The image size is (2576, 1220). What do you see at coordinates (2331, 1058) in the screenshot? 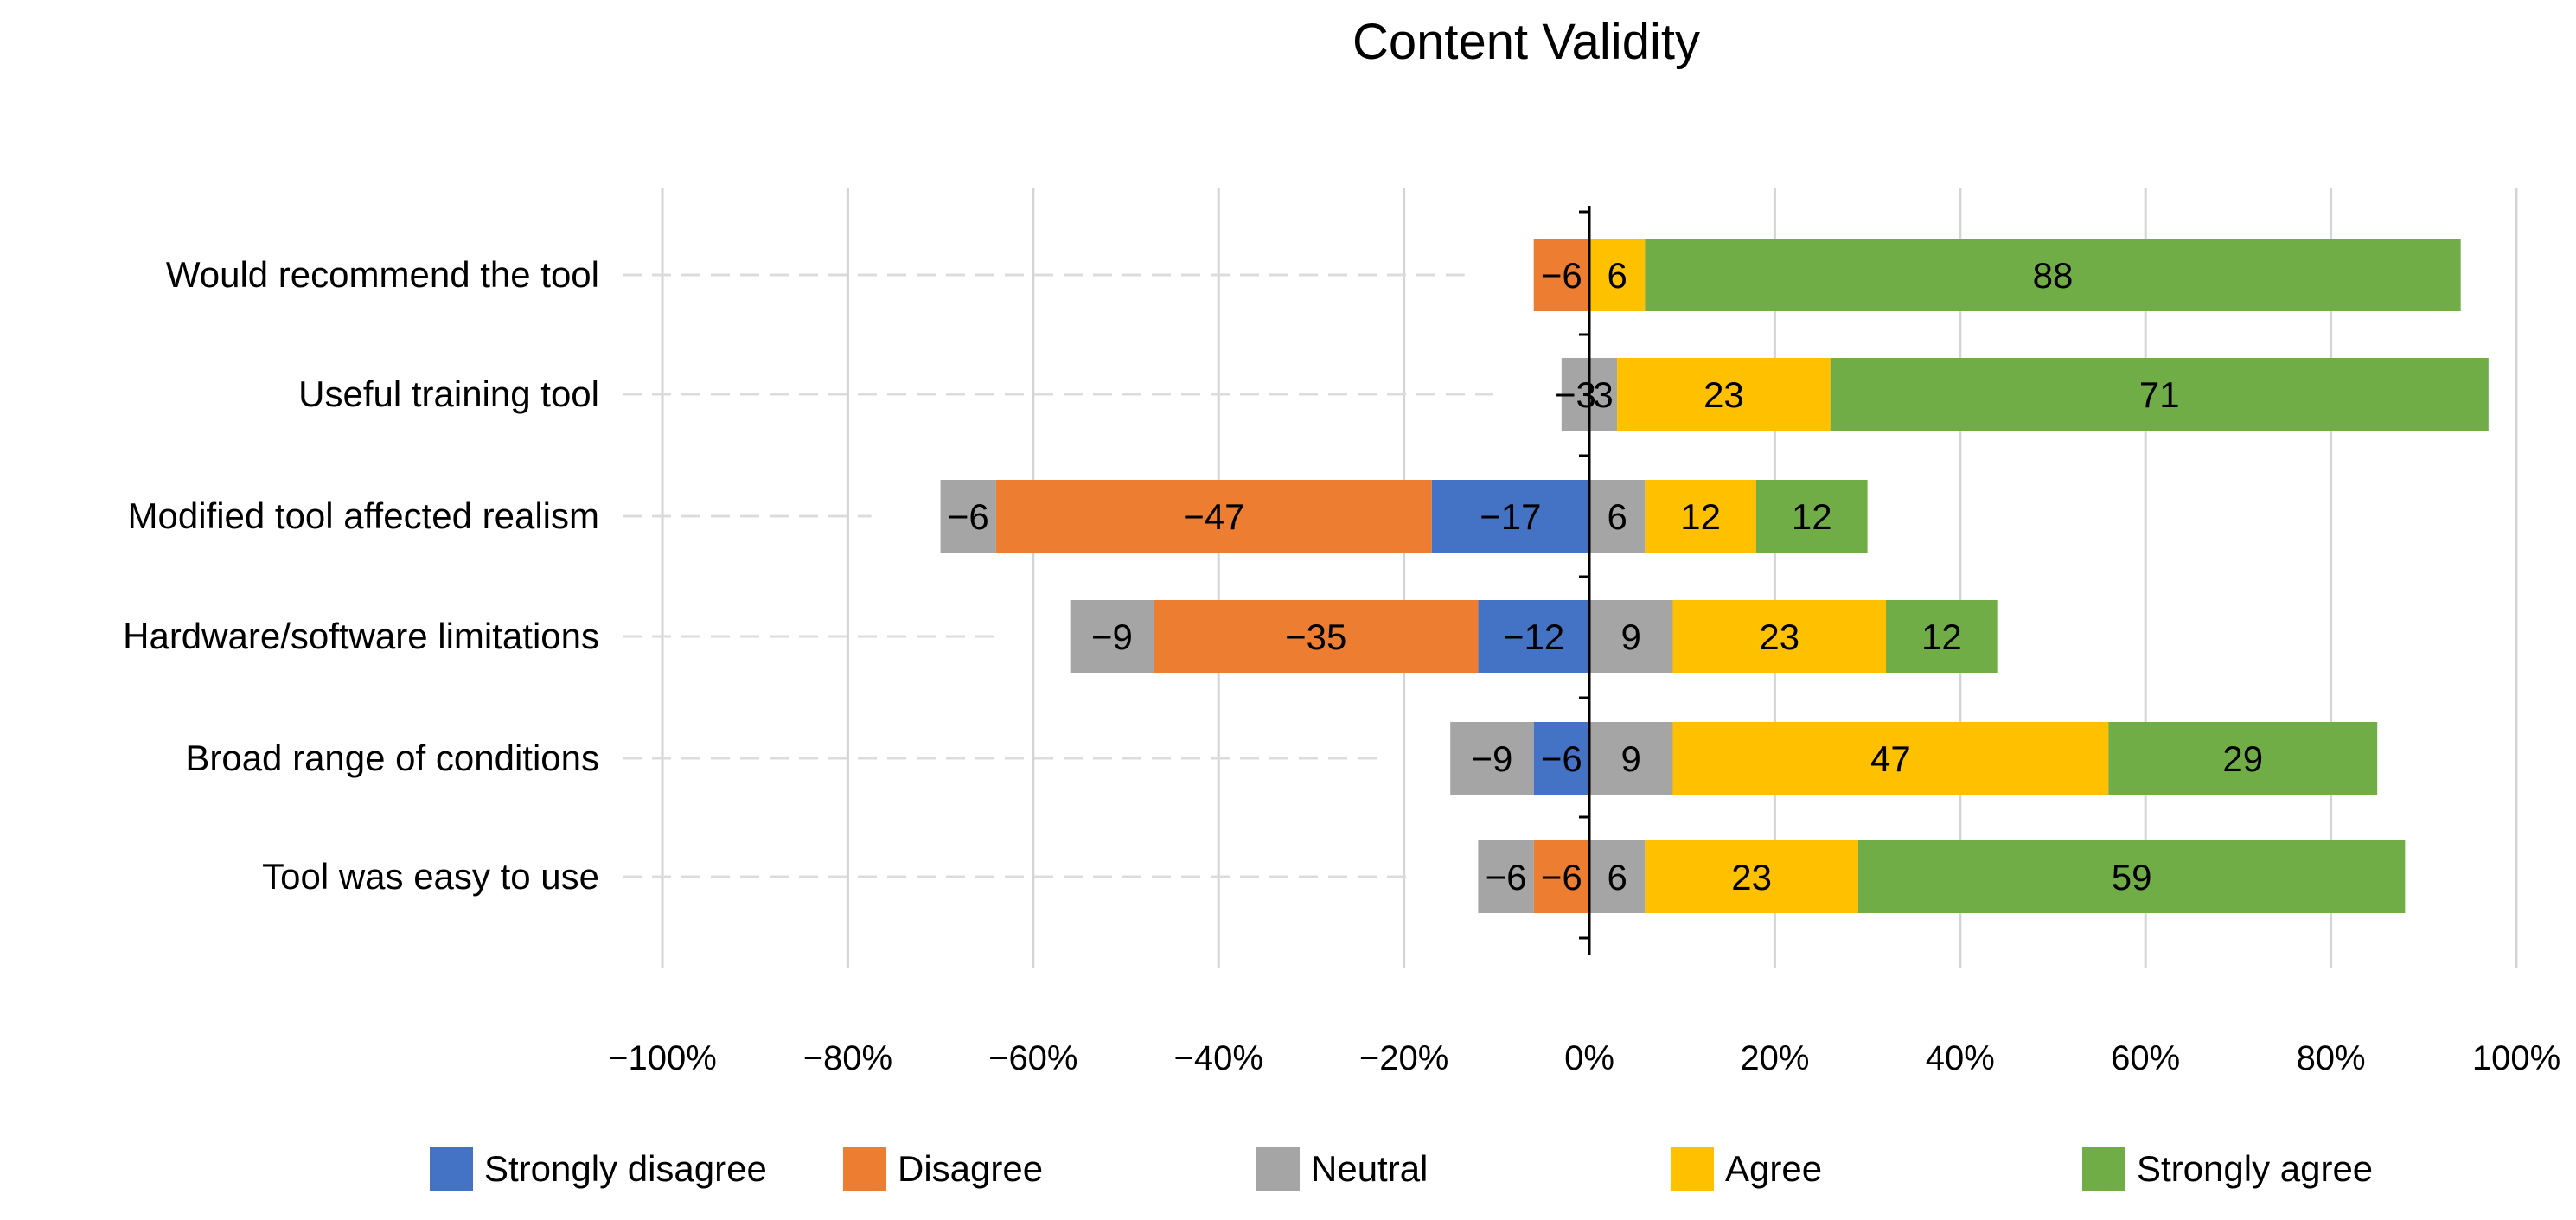
I see `x-tick-label: 80%` at bounding box center [2331, 1058].